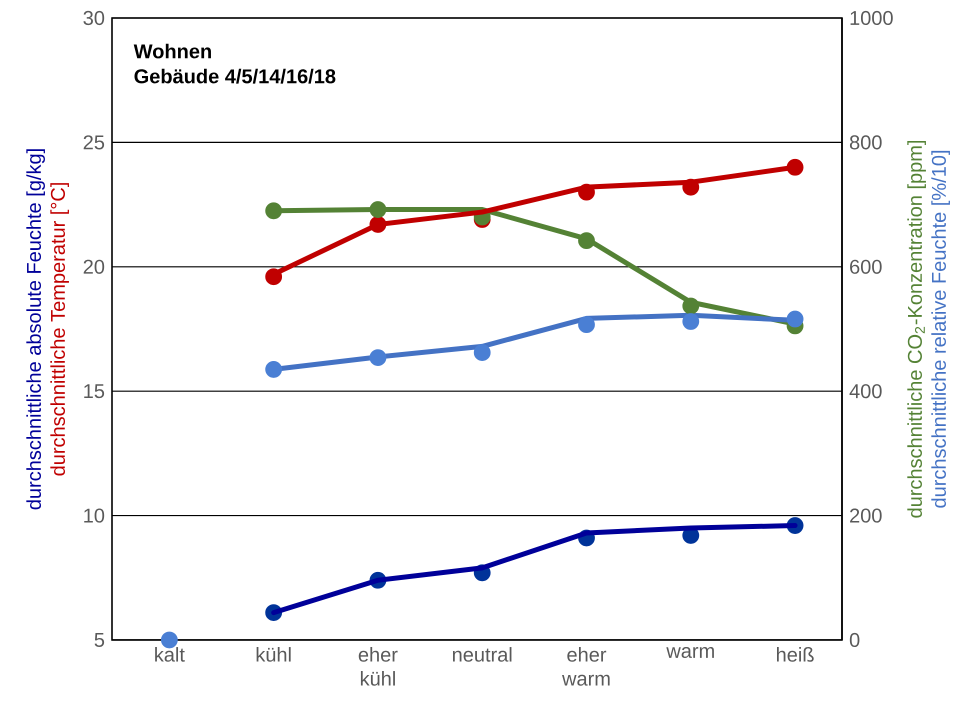 This screenshot has height=705, width=974. What do you see at coordinates (235, 76) in the screenshot?
I see `text: Gebäude 4/5/14/16/18` at bounding box center [235, 76].